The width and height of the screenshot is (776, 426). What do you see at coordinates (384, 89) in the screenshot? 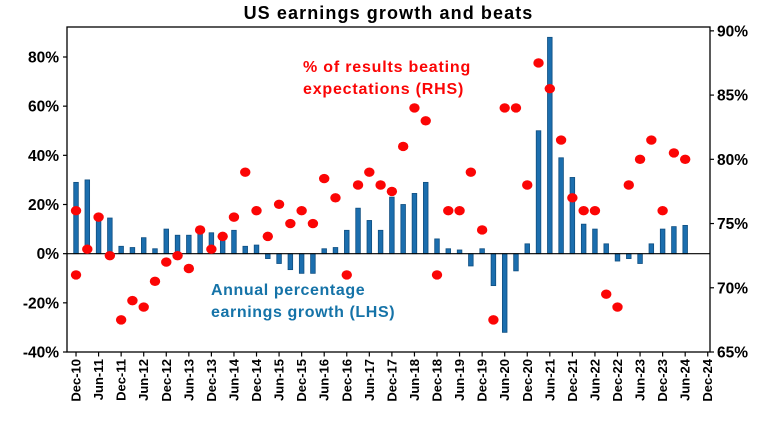
I see `beats-annotation-line2: expectations (RHS)` at bounding box center [384, 89].